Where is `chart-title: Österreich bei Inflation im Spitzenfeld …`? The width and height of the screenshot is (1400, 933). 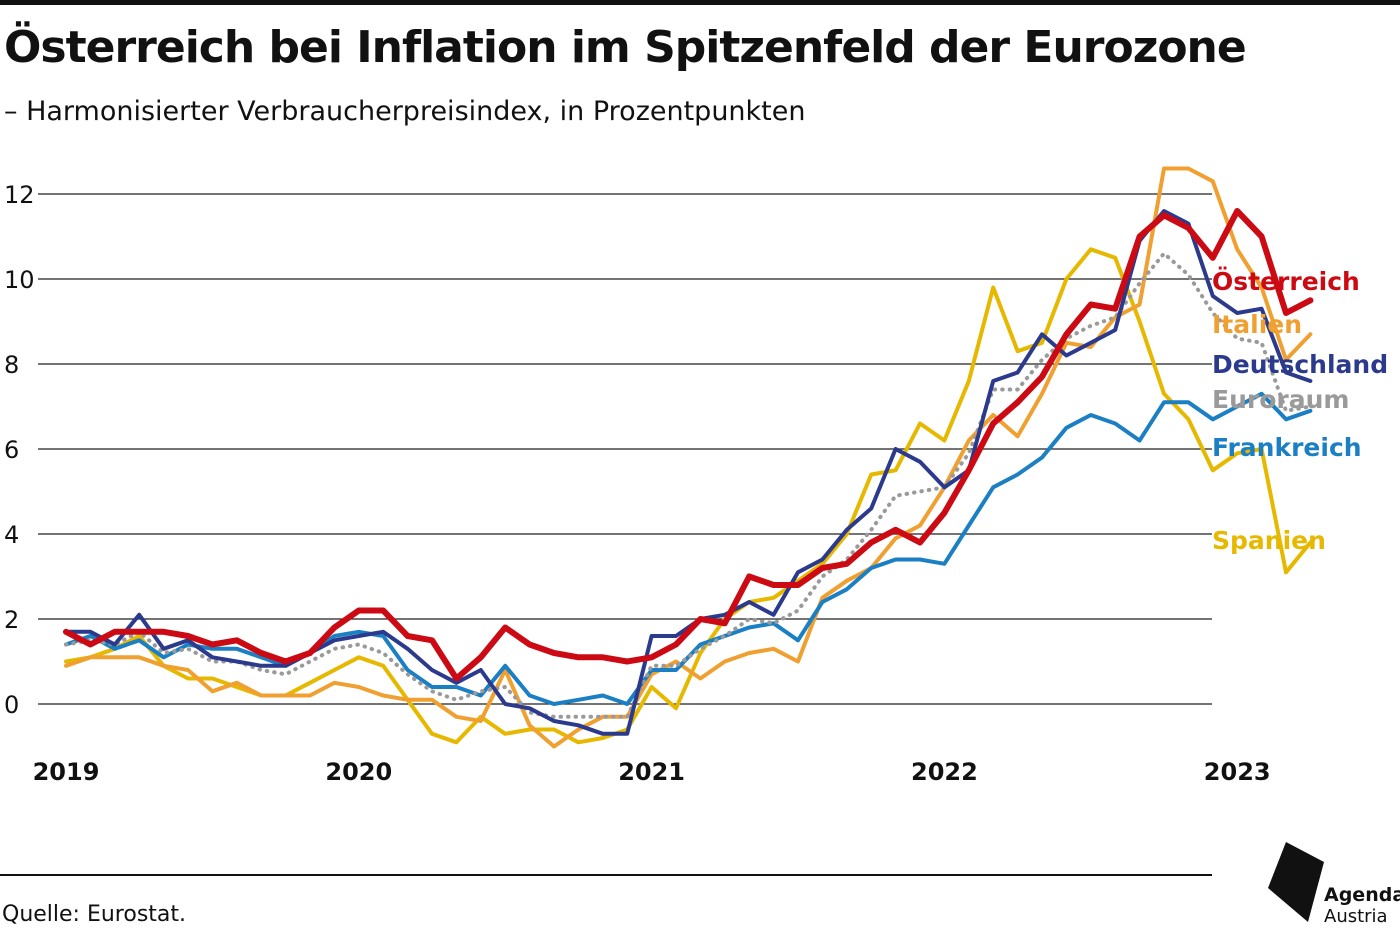
chart-title: Österreich bei Inflation im Spitzenfeld … is located at coordinates (625, 47).